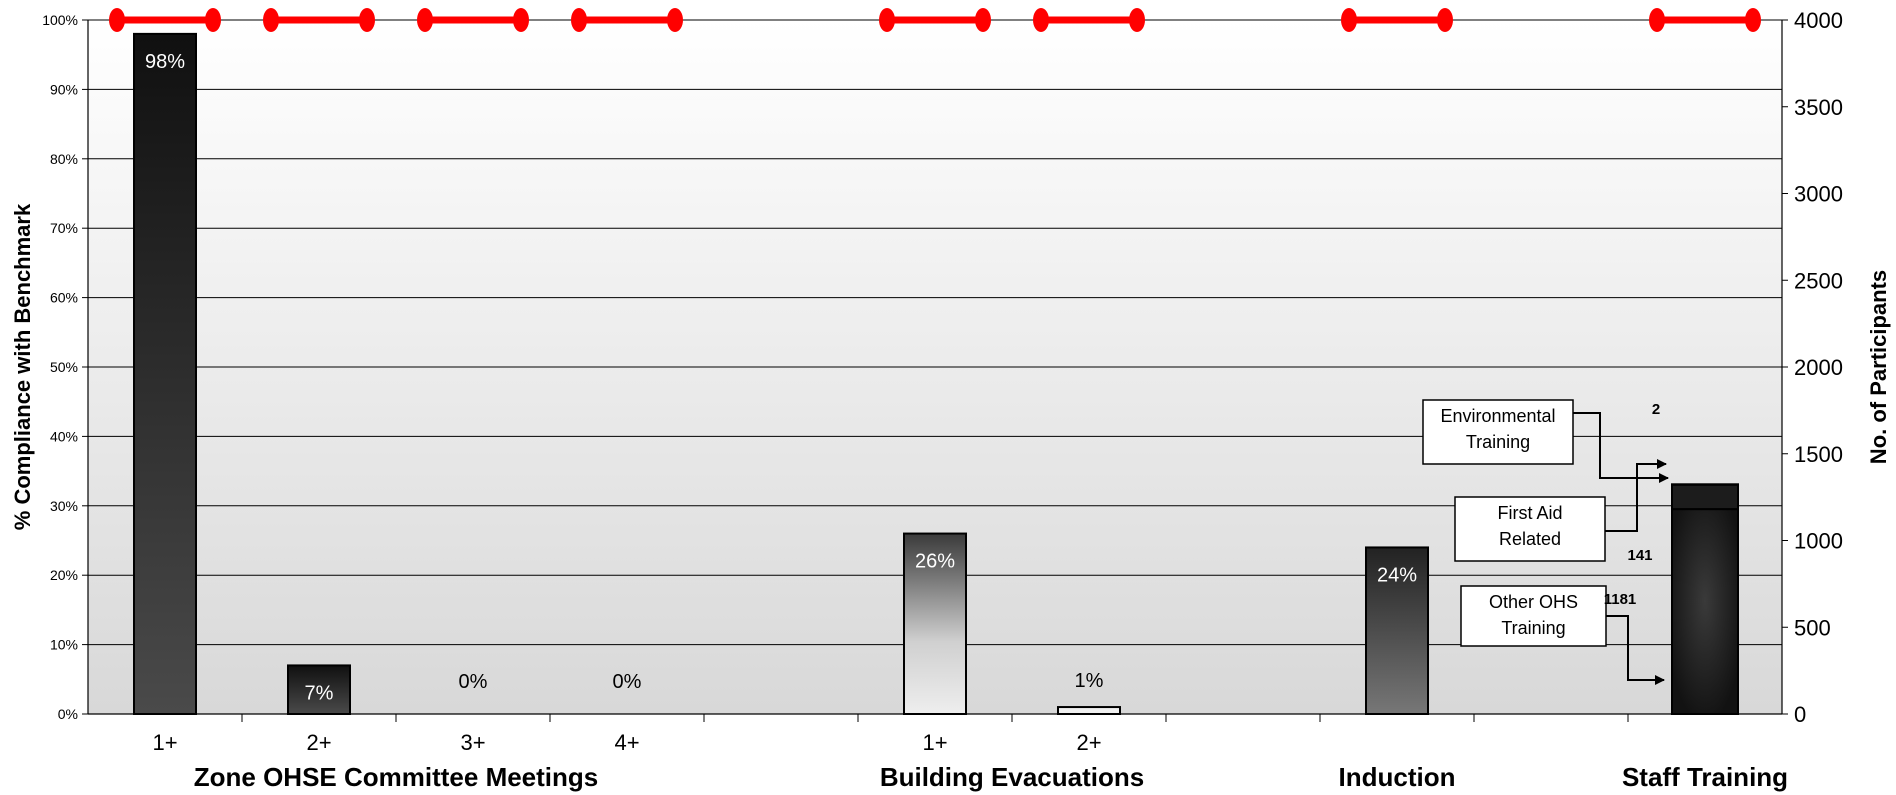 The image size is (1896, 795). What do you see at coordinates (1812, 627) in the screenshot?
I see `right-tick-label: 500` at bounding box center [1812, 627].